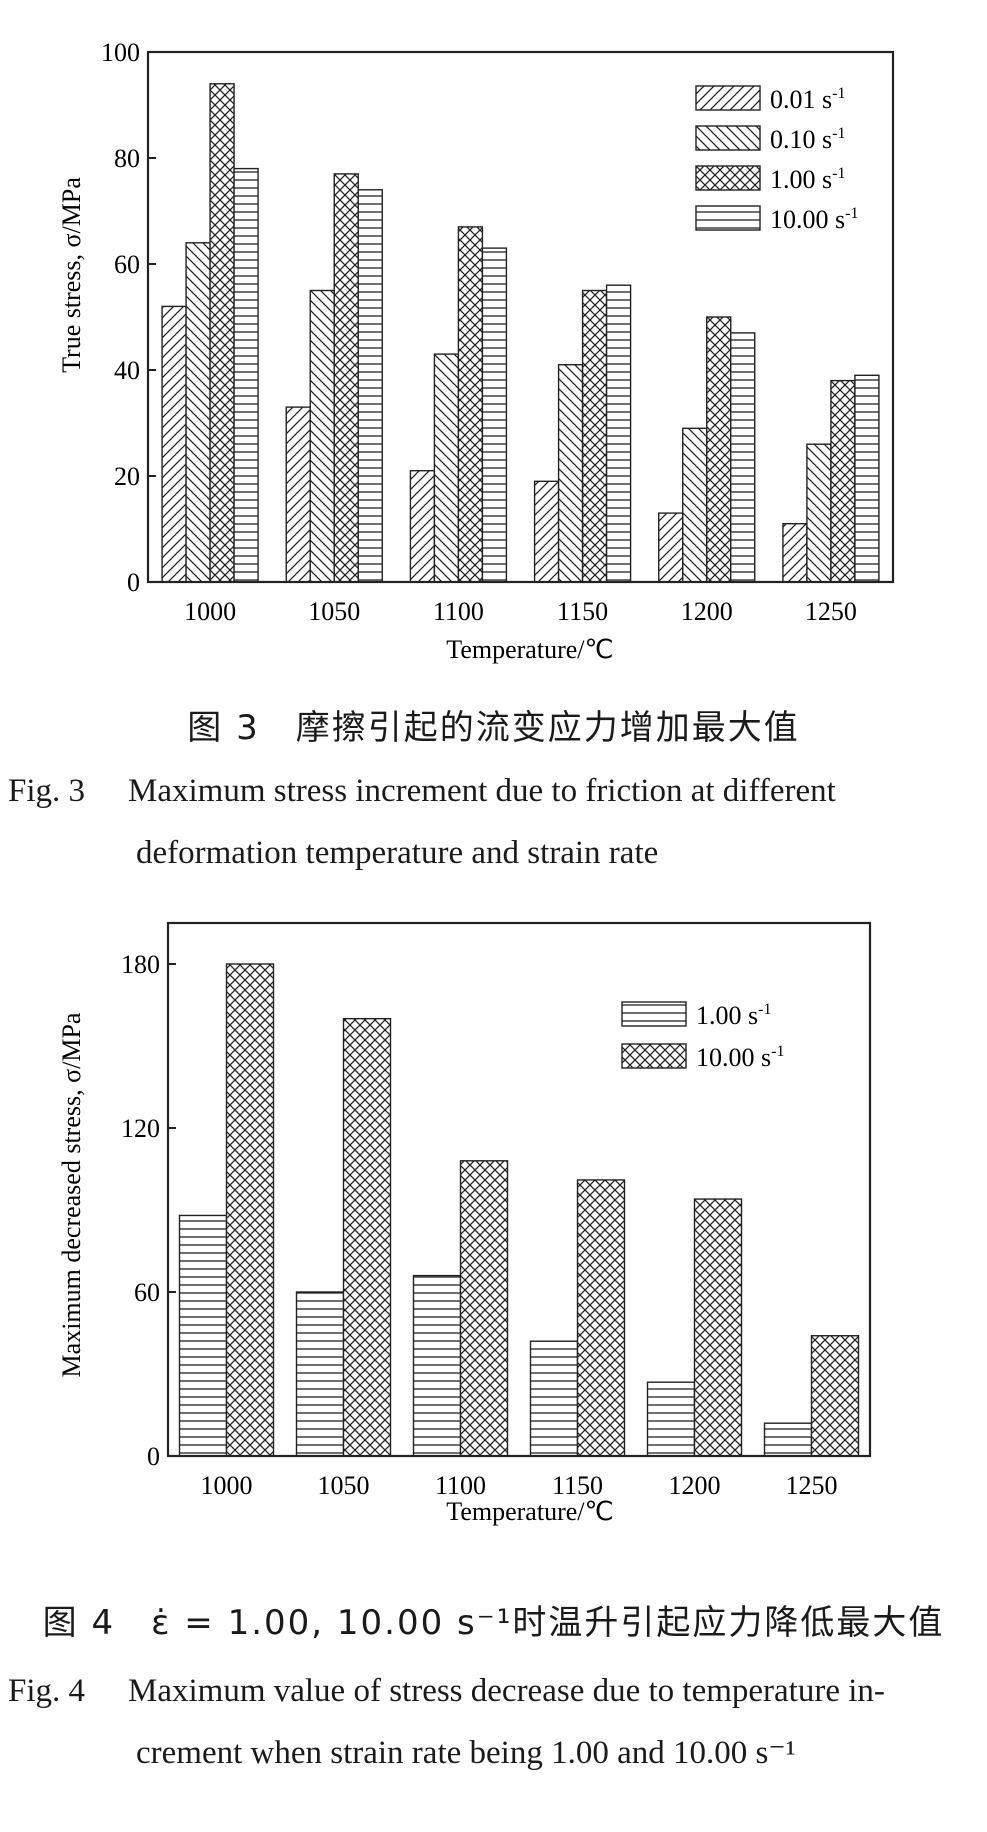 The width and height of the screenshot is (987, 1832). What do you see at coordinates (127, 476) in the screenshot?
I see `y-tick-label: 20` at bounding box center [127, 476].